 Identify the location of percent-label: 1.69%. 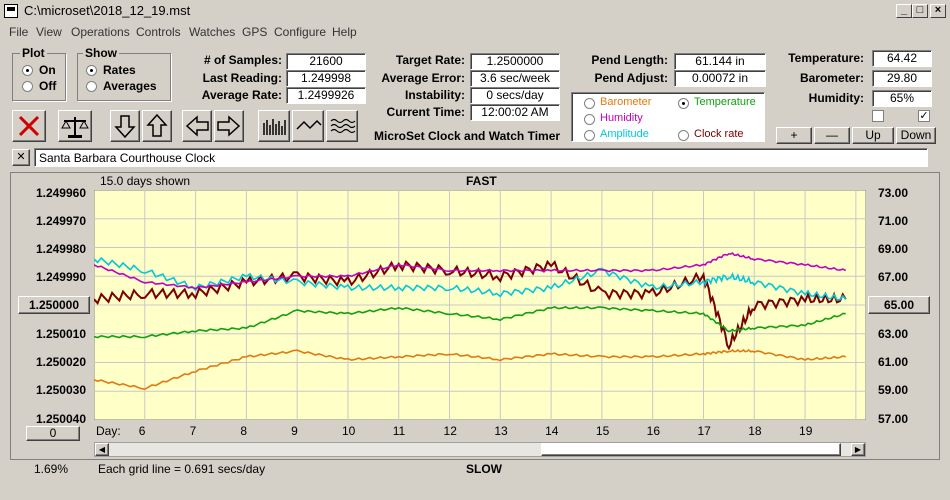
(51, 469).